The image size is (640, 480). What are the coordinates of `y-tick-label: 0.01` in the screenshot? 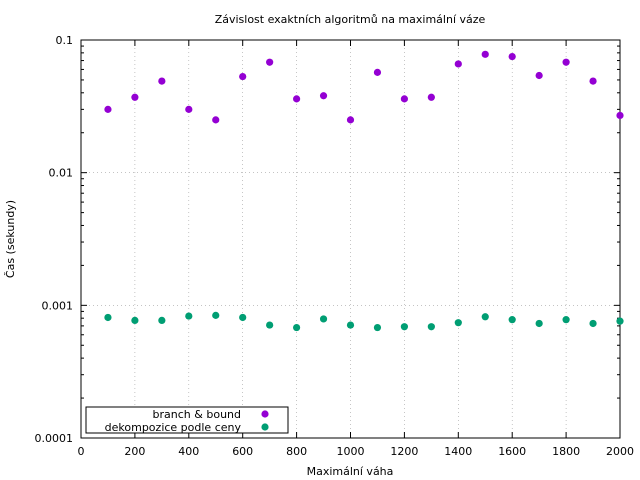 It's located at (61, 173).